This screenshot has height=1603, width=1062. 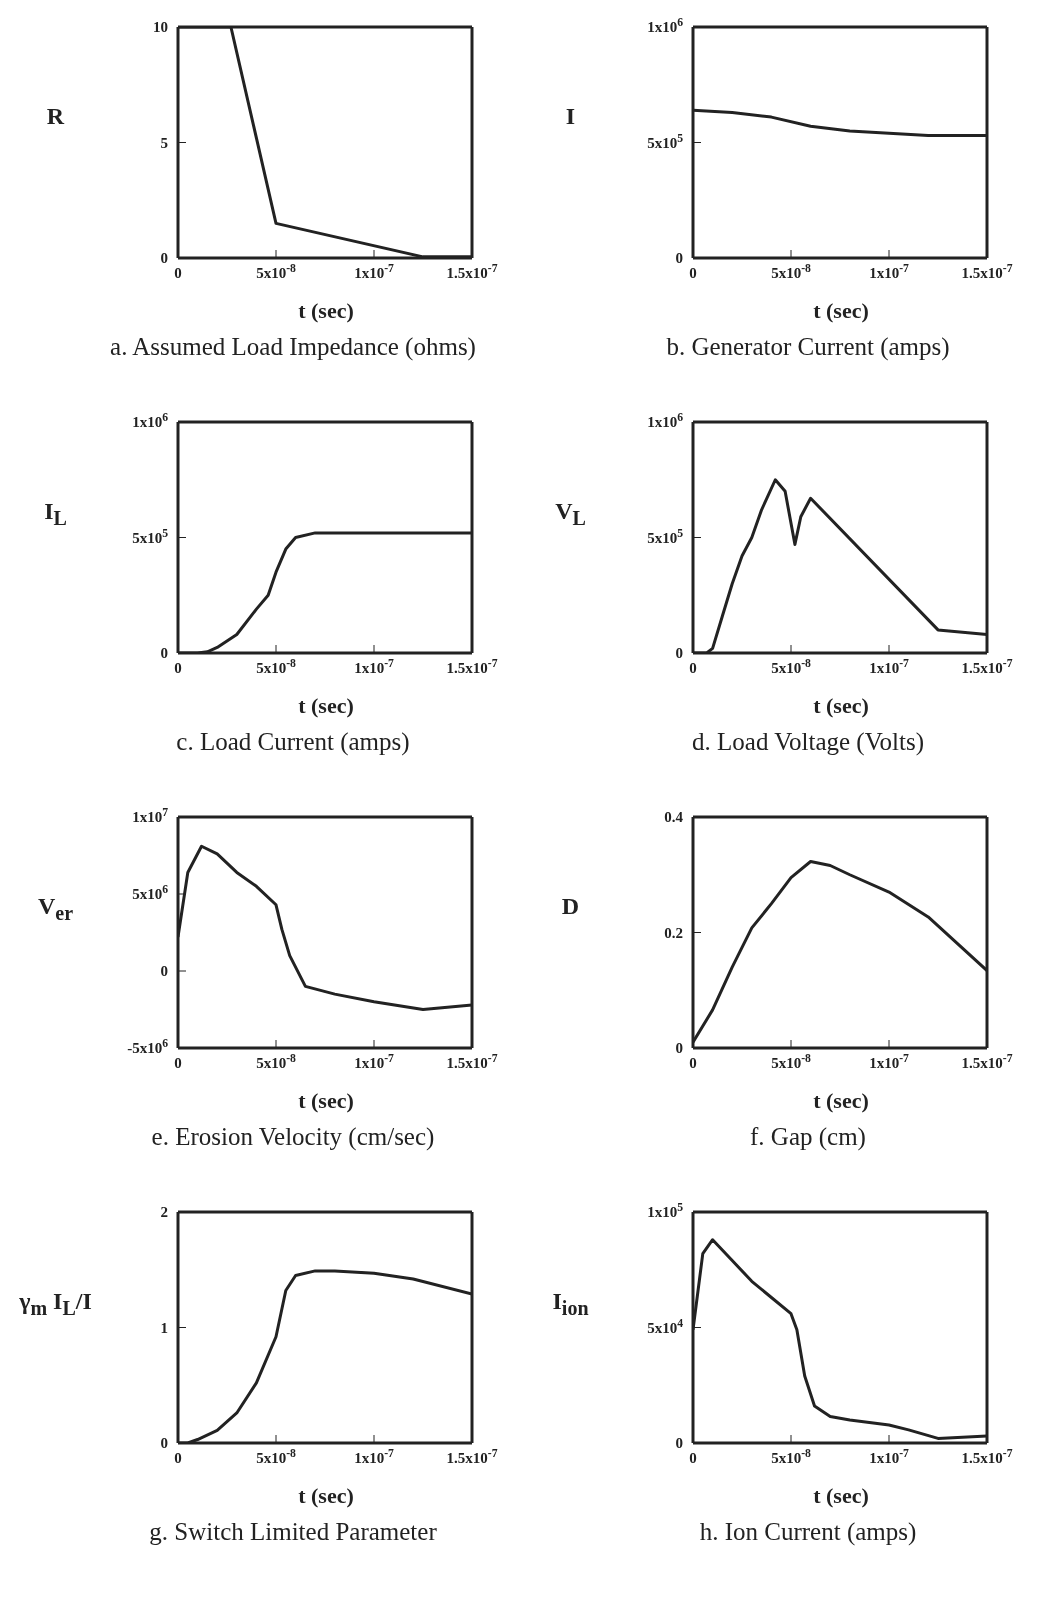 I want to click on y-axis-title: I$_{L}$, so click(x=55, y=514).